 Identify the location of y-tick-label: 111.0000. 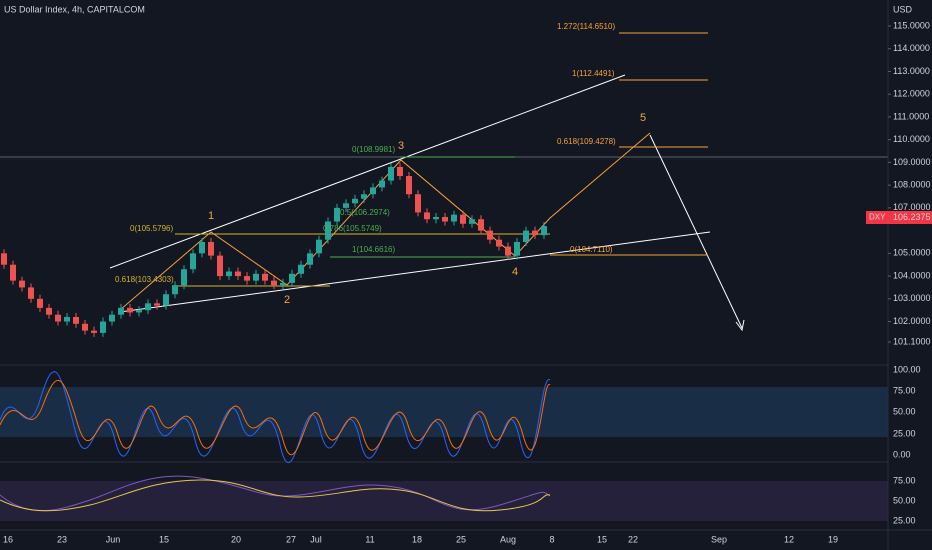
(911, 116).